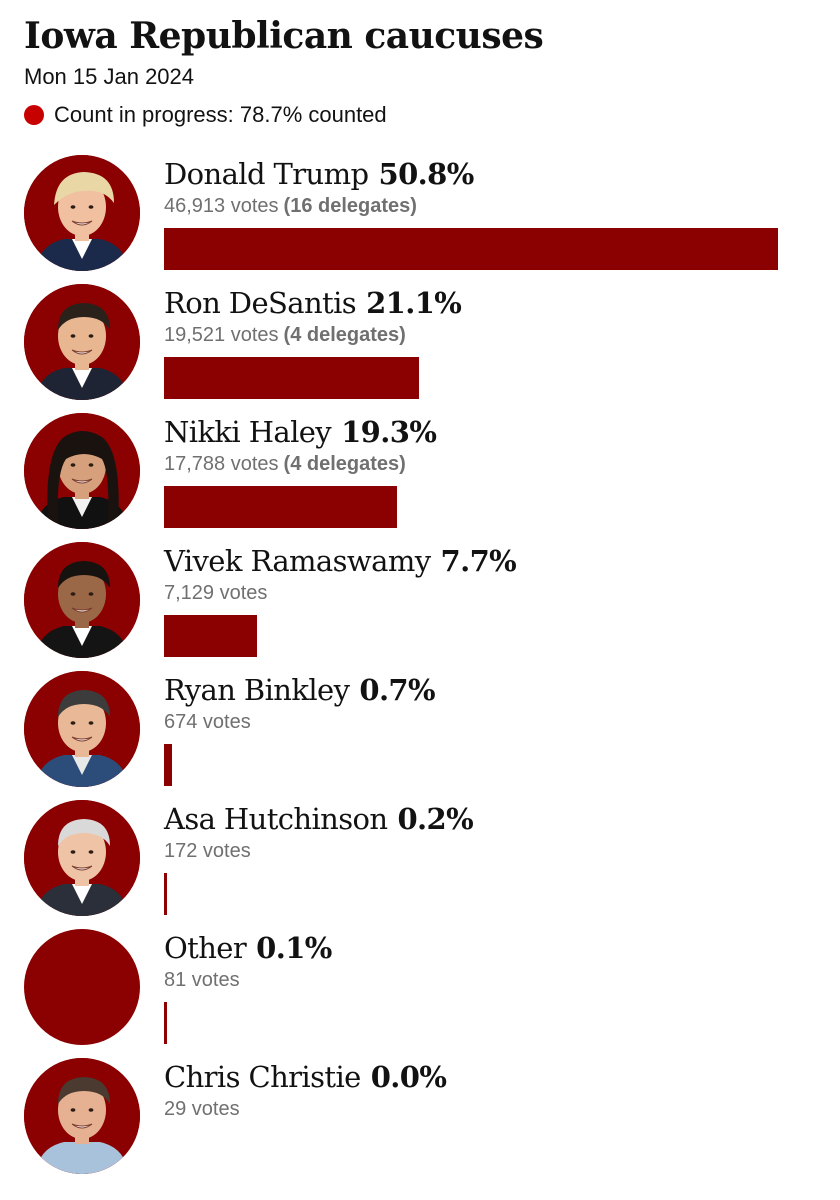  I want to click on candidate-row: Asa Hutchinson 0.2% 172 votes, so click(420, 859).